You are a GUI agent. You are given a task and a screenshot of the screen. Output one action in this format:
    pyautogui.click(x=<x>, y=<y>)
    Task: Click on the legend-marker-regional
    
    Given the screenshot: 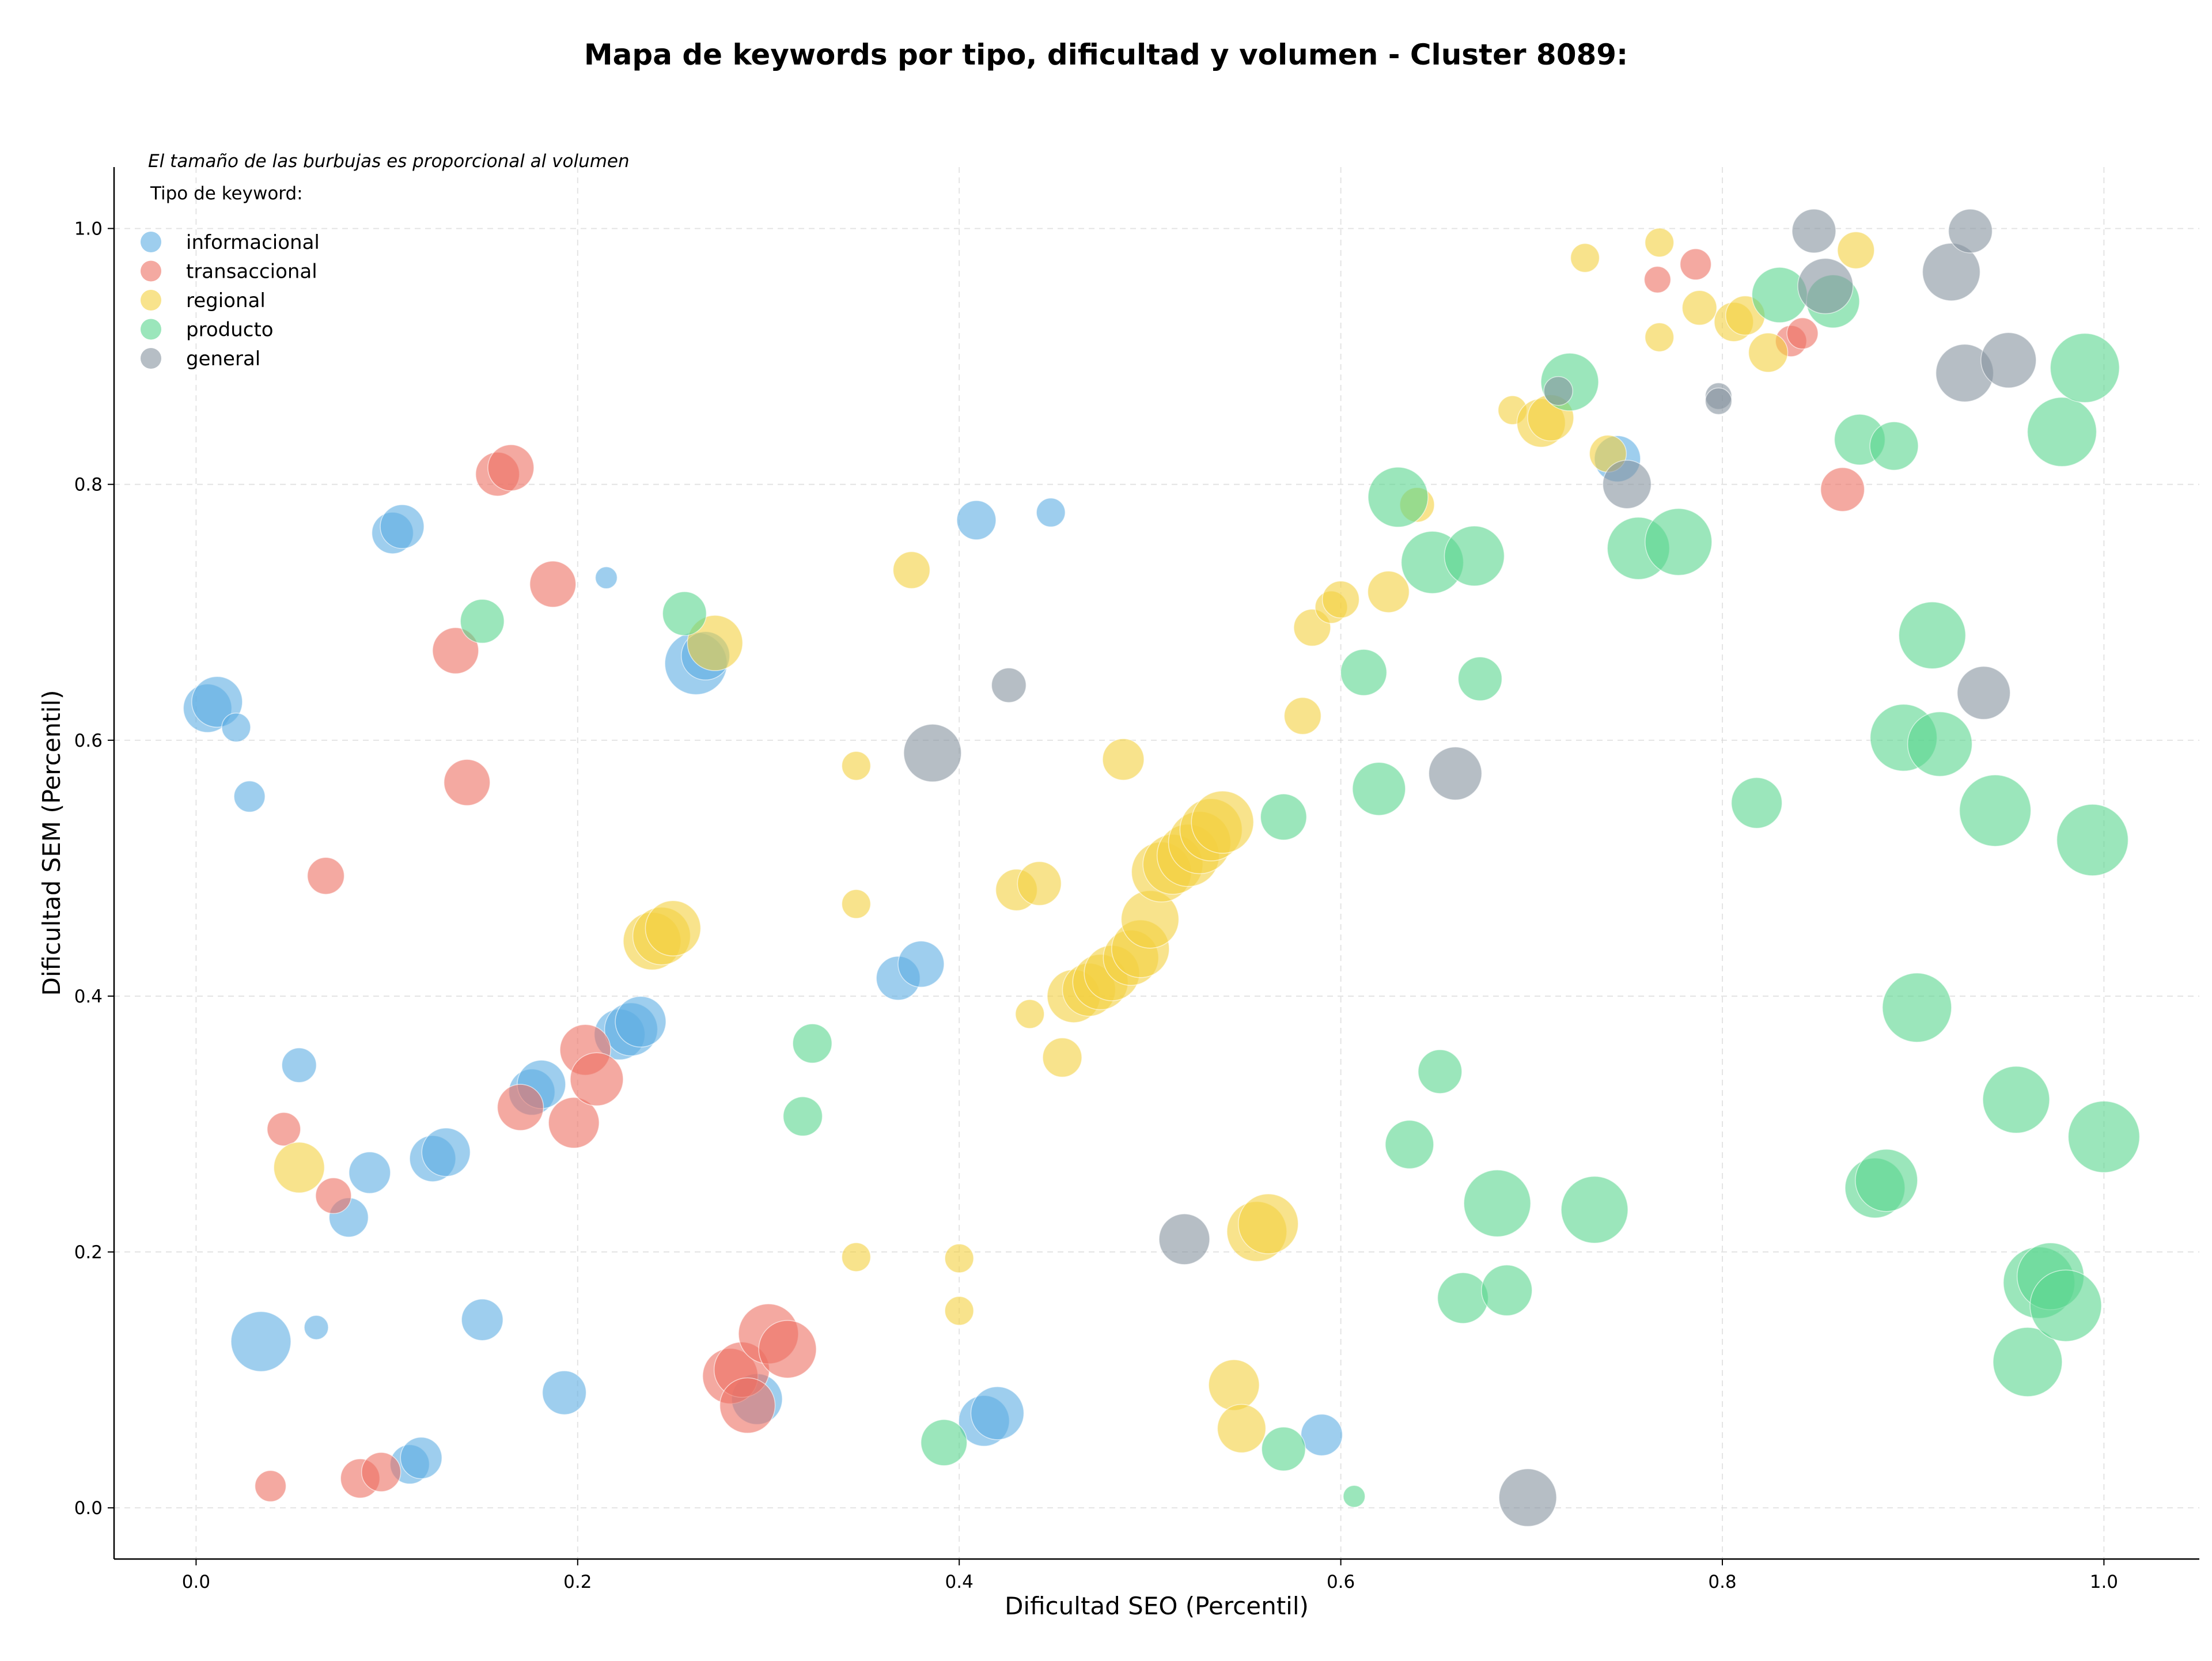 What is the action you would take?
    pyautogui.click(x=151, y=300)
    